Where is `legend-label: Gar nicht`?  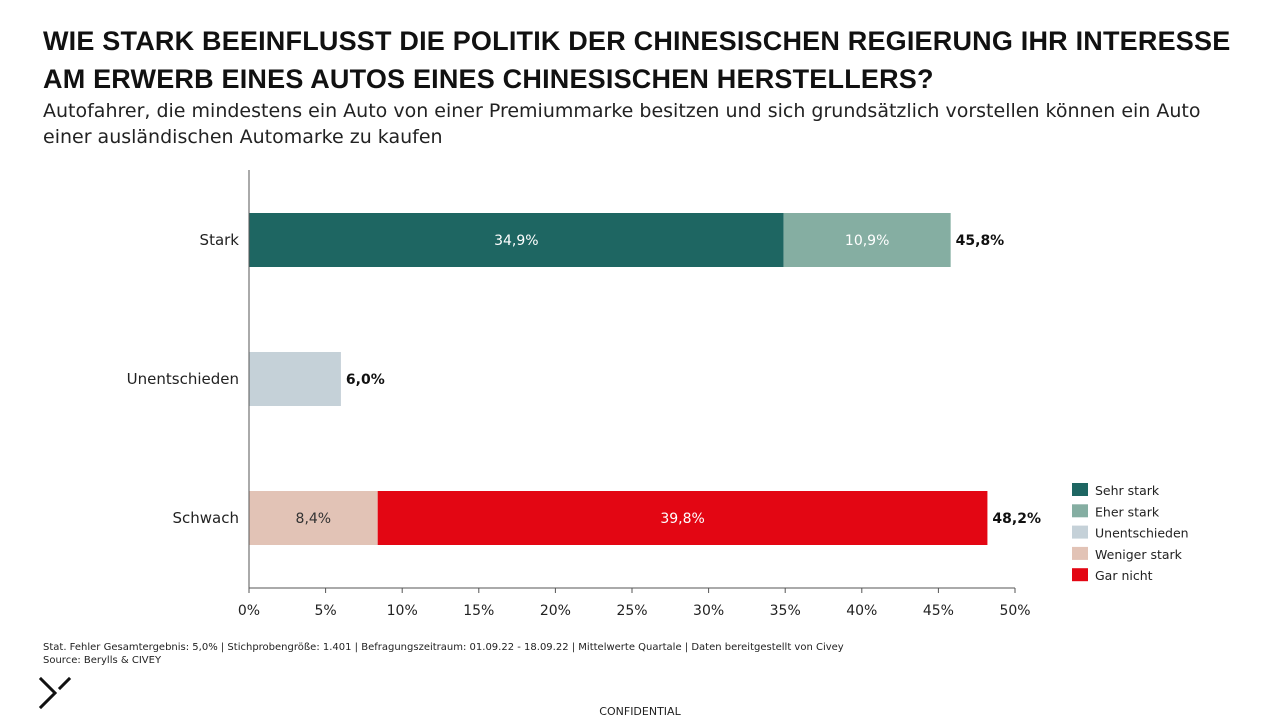
legend-label: Gar nicht is located at coordinates (1124, 575).